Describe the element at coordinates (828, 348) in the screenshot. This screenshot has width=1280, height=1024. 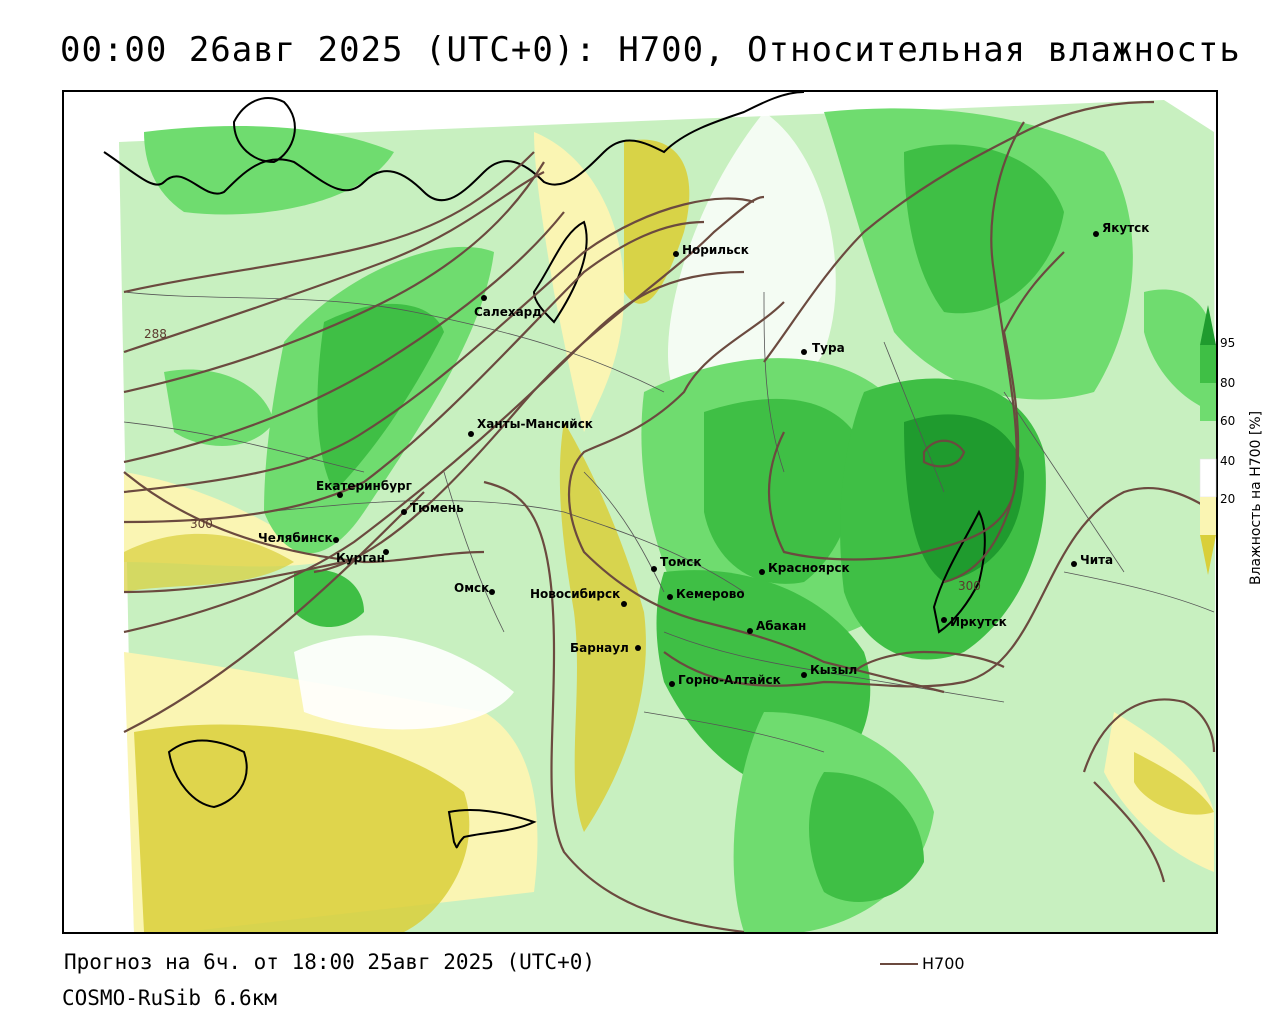
I see `city-label: Тура` at that location.